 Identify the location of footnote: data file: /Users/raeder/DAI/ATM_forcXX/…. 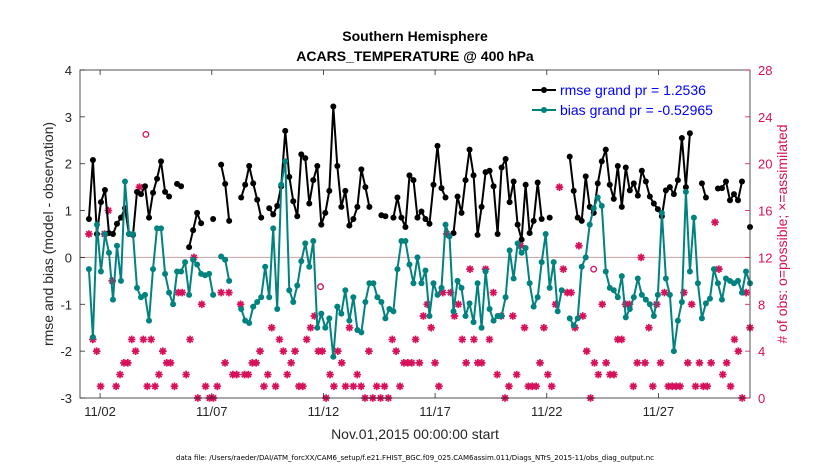
(415, 458).